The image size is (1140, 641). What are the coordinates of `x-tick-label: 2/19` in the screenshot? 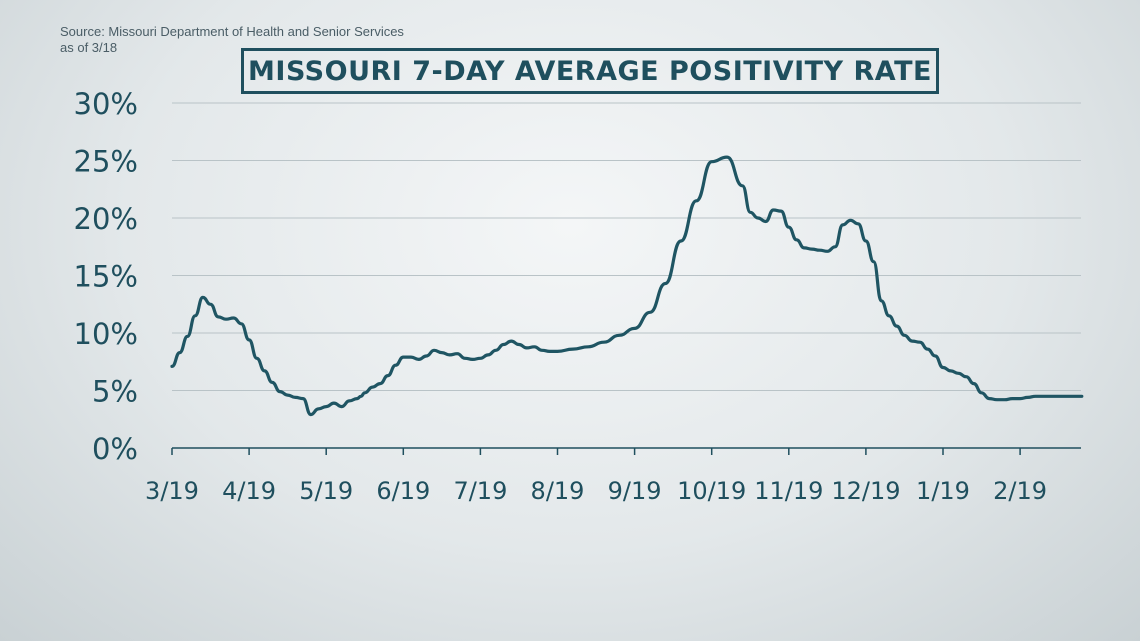 It's located at (1020, 491).